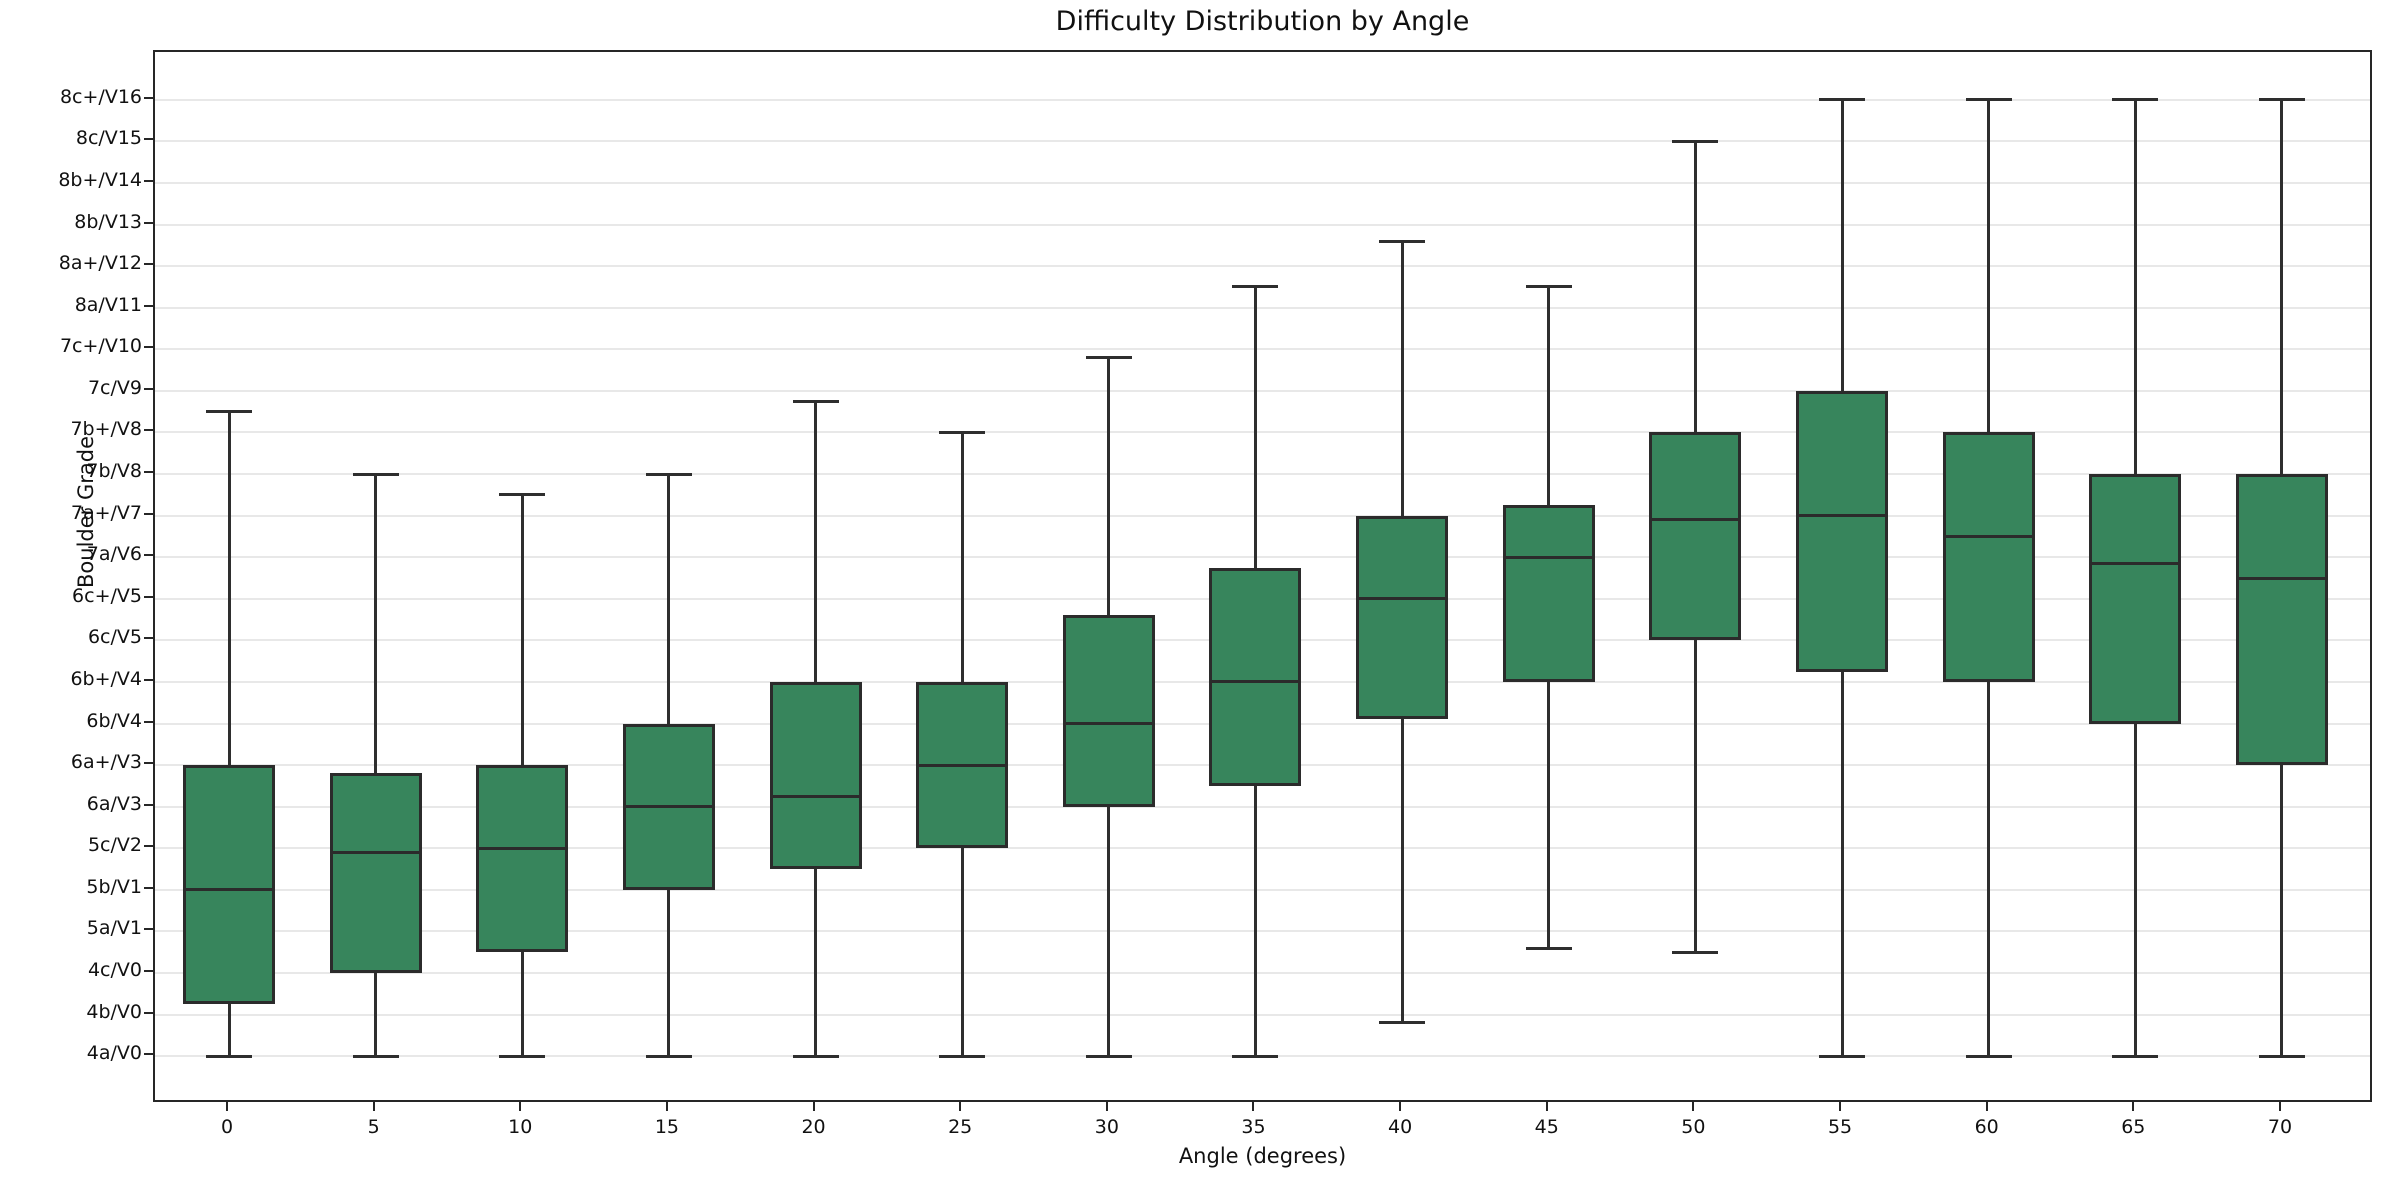  Describe the element at coordinates (114, 886) in the screenshot. I see `y-tick-label: 5b/V1` at that location.